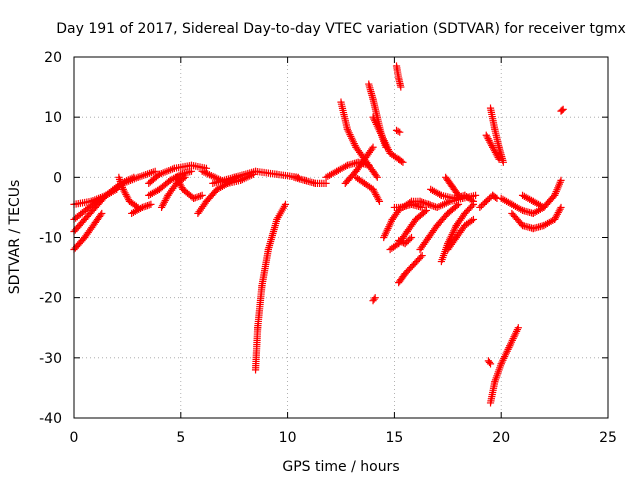  Describe the element at coordinates (53, 58) in the screenshot. I see `y-tick-label: 20` at that location.